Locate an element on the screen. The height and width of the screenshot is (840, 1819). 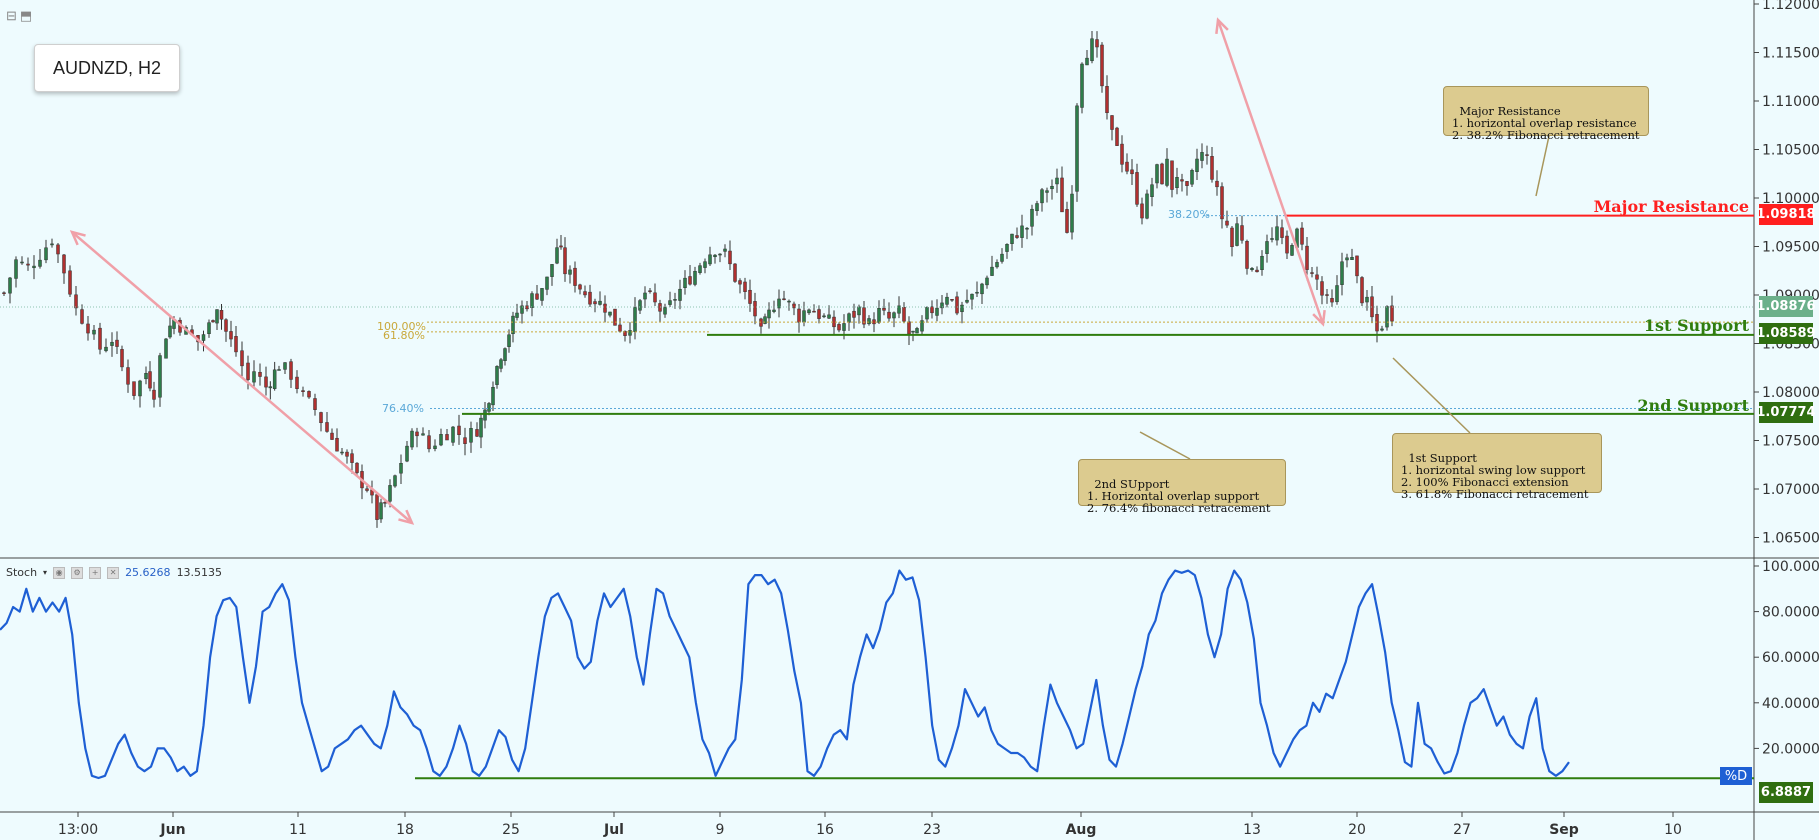
collapse-icon: ⊟ is located at coordinates (11, 15).